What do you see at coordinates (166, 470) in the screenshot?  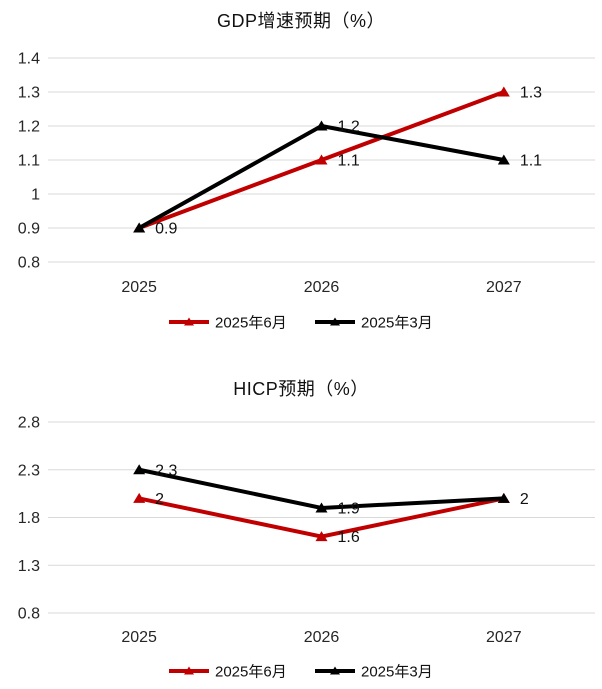 I see `data-point-label: 2.3` at bounding box center [166, 470].